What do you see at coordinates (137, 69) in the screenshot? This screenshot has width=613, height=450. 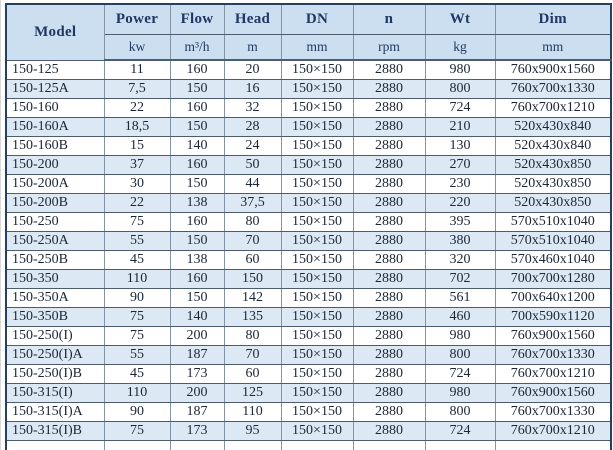 I see `value-cell: 11` at bounding box center [137, 69].